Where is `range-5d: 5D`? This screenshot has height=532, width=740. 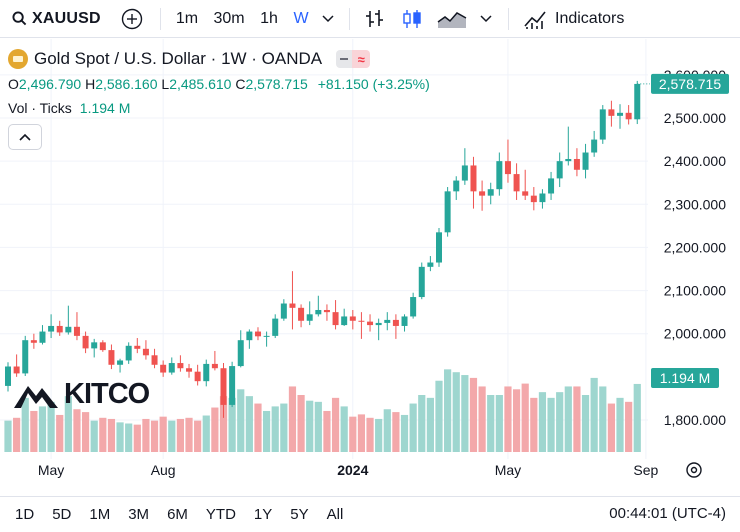 range-5d: 5D is located at coordinates (62, 514).